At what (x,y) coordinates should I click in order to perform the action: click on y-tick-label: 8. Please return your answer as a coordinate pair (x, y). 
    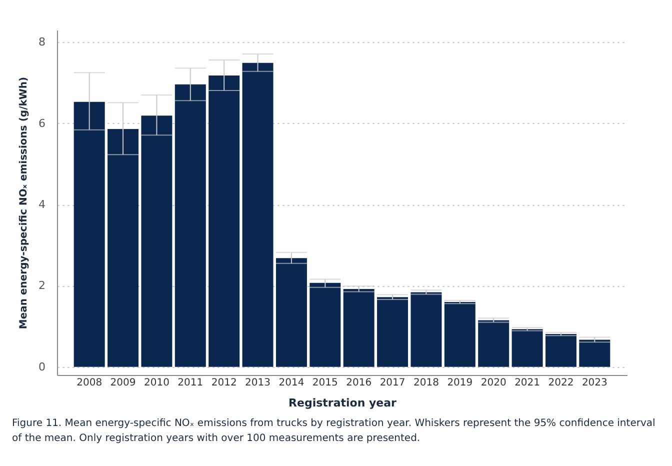
    Looking at the image, I should click on (42, 42).